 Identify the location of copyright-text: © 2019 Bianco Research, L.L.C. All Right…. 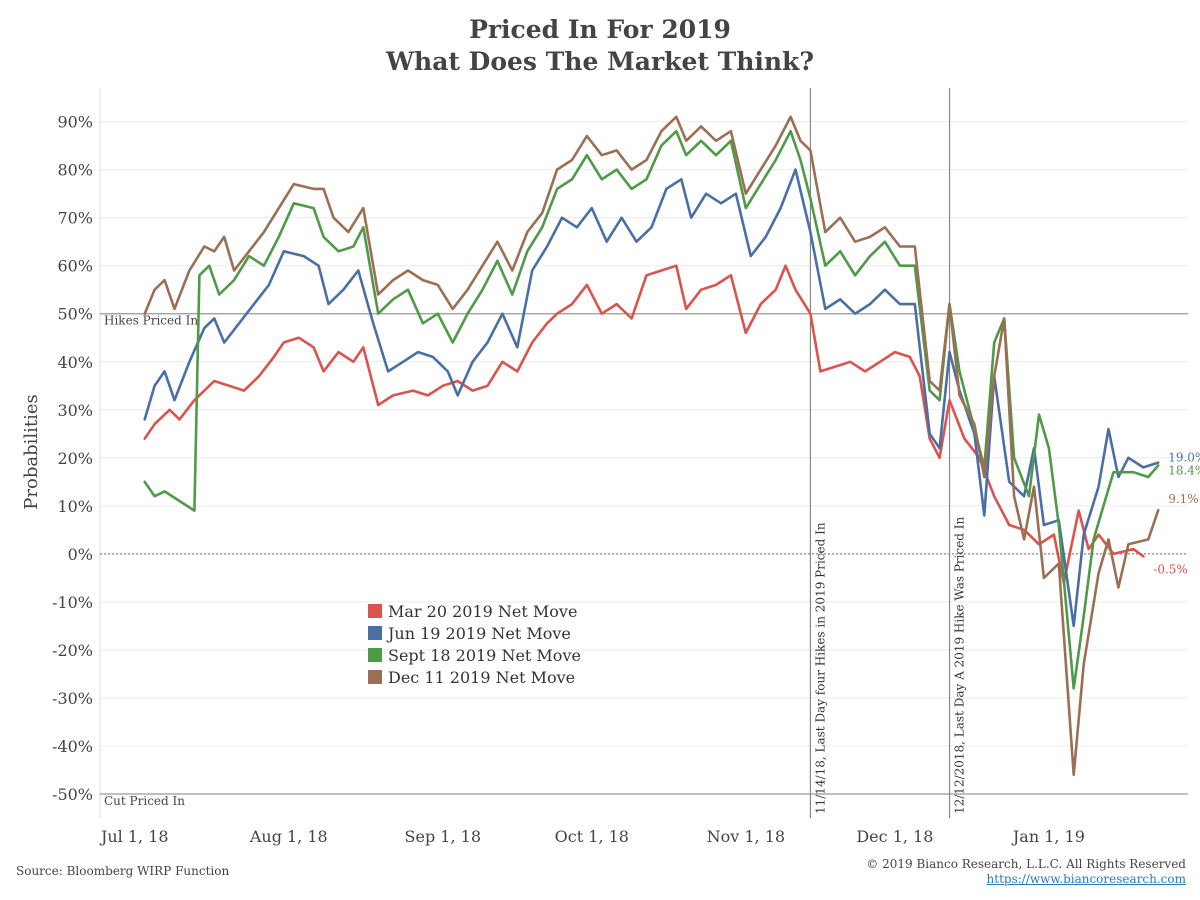
(1026, 864).